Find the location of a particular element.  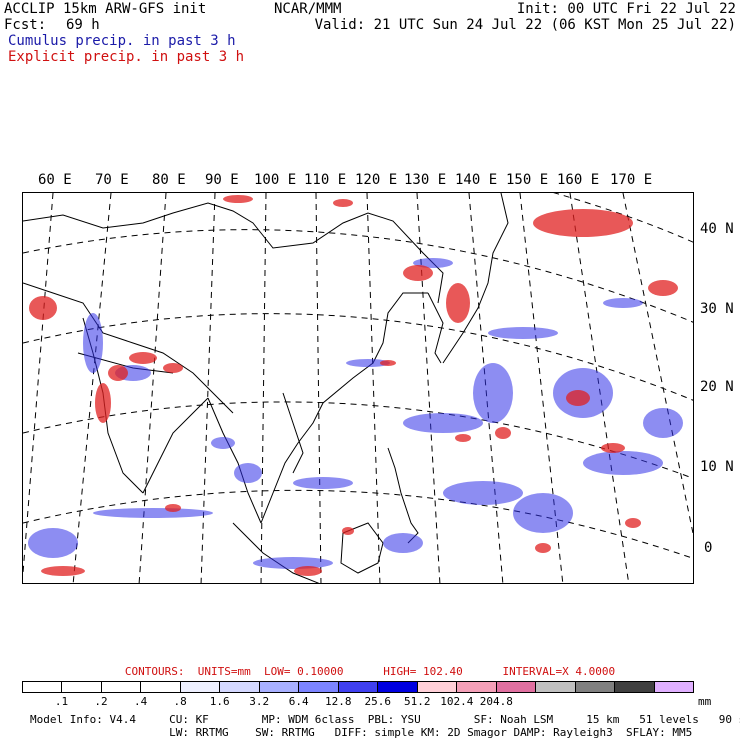

meridian-130e is located at coordinates (428, 388).